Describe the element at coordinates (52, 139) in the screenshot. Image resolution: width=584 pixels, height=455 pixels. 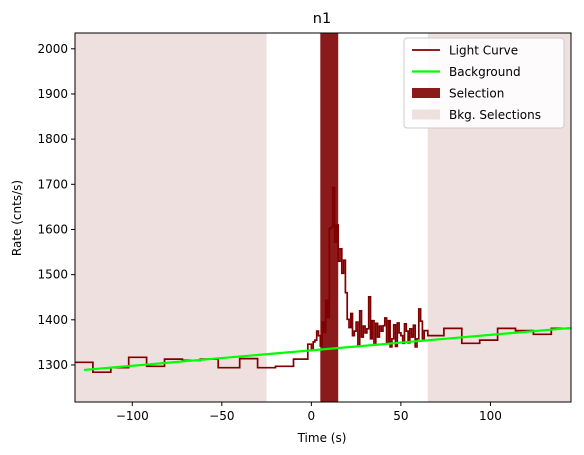
I see `y-tick-label: 1800` at that location.